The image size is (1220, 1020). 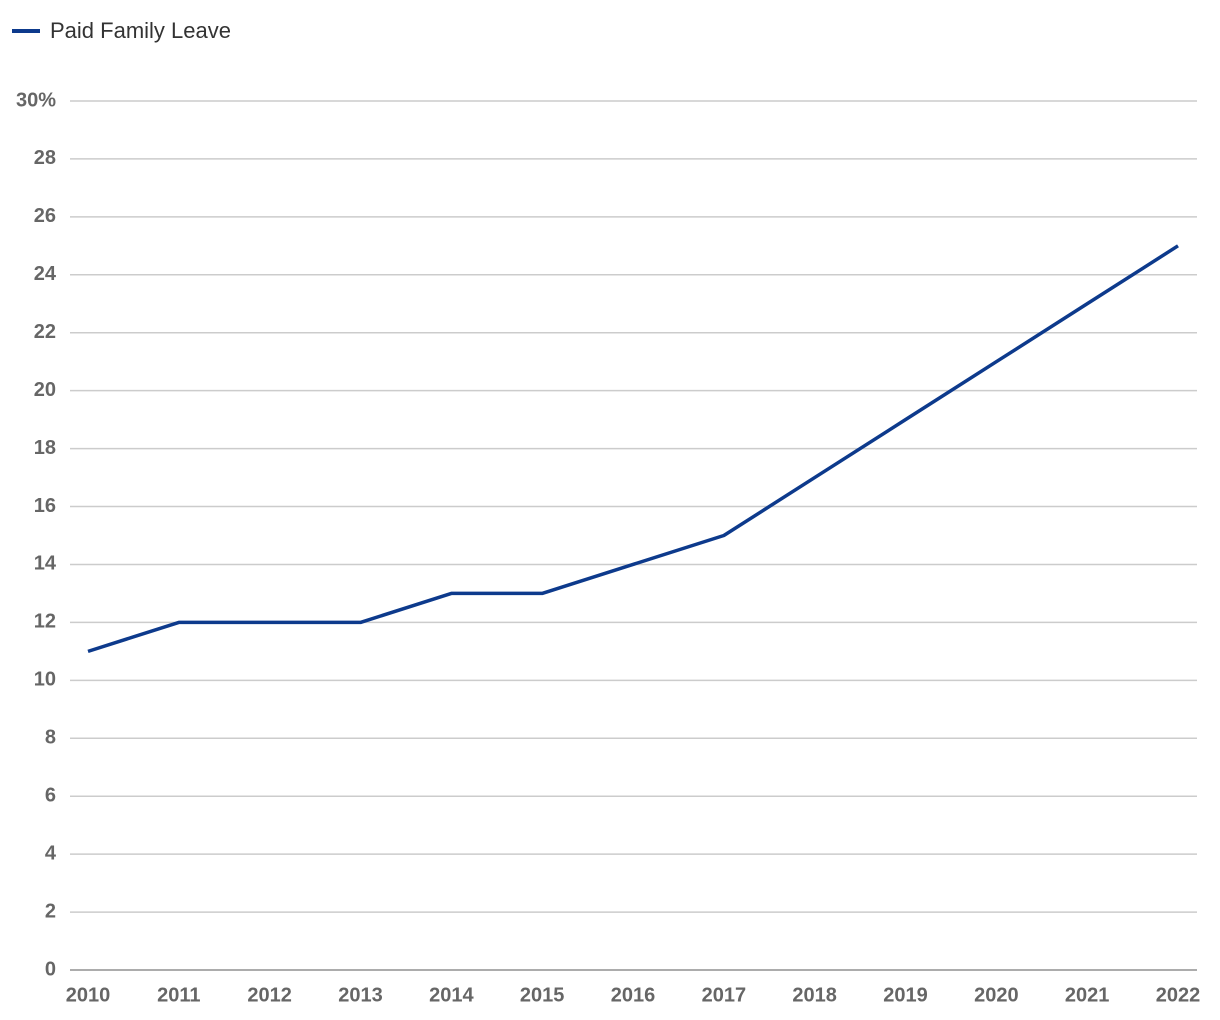 I want to click on x-tick-label: 2010, so click(x=88, y=995).